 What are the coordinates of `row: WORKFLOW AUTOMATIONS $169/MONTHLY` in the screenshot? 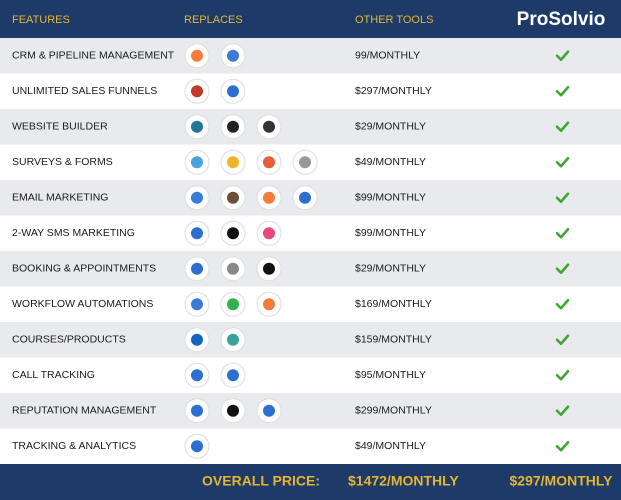 It's located at (310, 304).